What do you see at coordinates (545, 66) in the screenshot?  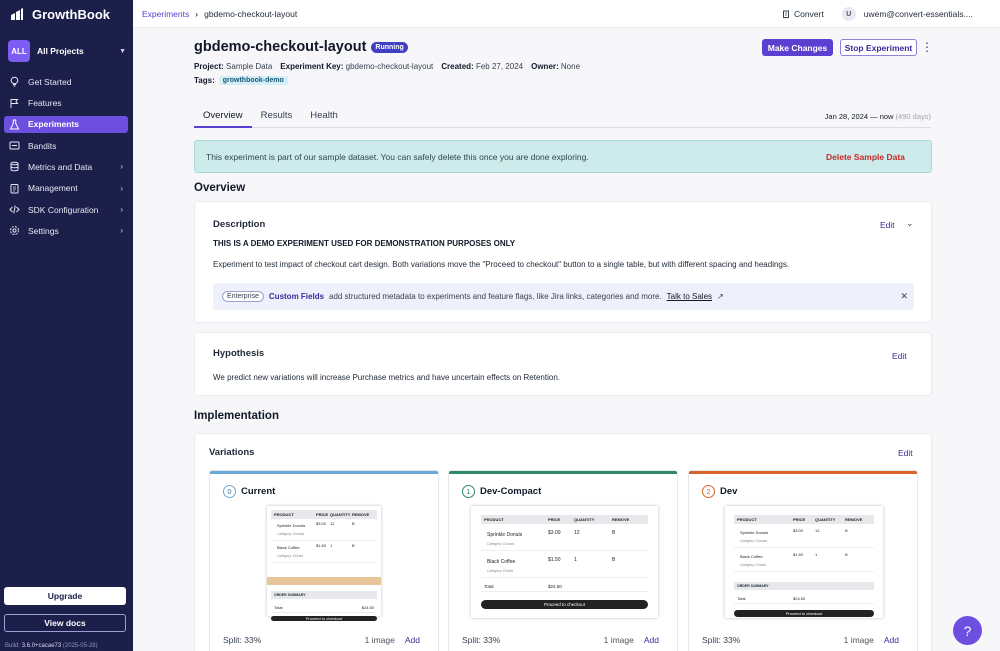 I see `meta-owner-label: Owner:` at bounding box center [545, 66].